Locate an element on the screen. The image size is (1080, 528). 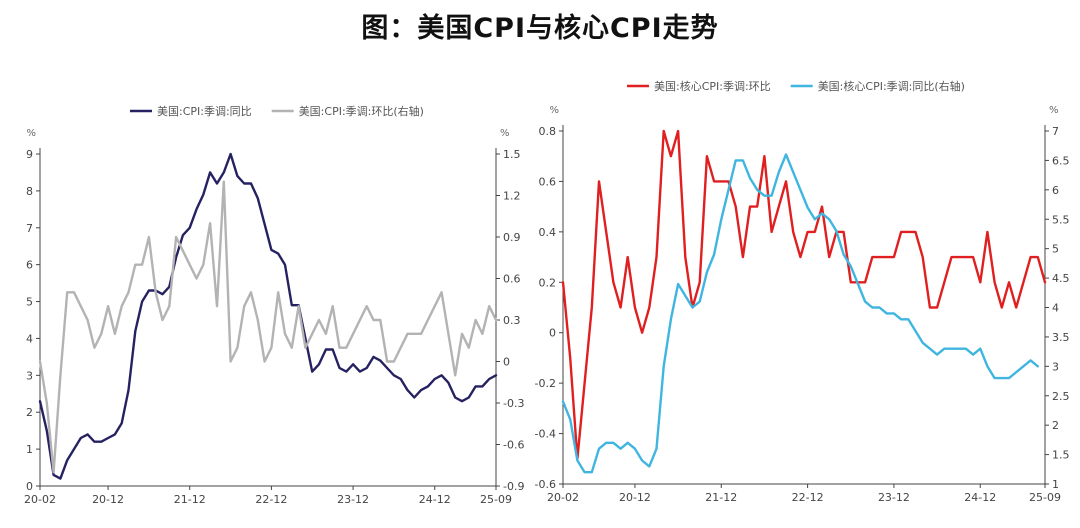
legend-label-1: 美国:核心CPI:季调:环比 is located at coordinates (712, 86).